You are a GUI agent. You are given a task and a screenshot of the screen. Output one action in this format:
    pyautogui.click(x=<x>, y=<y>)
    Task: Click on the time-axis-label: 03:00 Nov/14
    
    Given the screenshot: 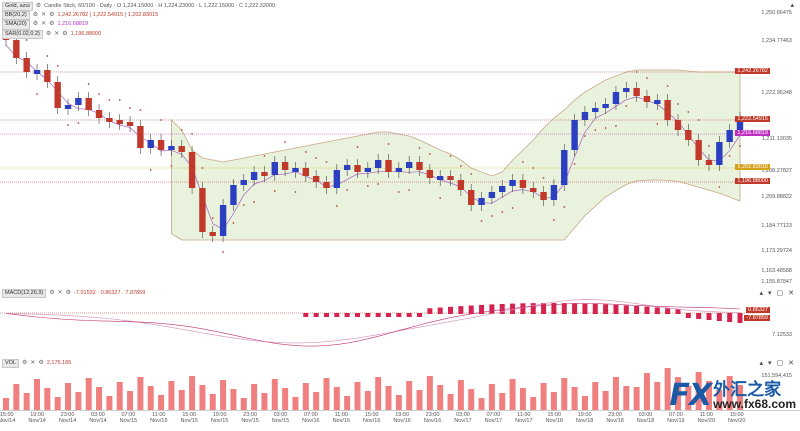 What is the action you would take?
    pyautogui.click(x=98, y=418)
    